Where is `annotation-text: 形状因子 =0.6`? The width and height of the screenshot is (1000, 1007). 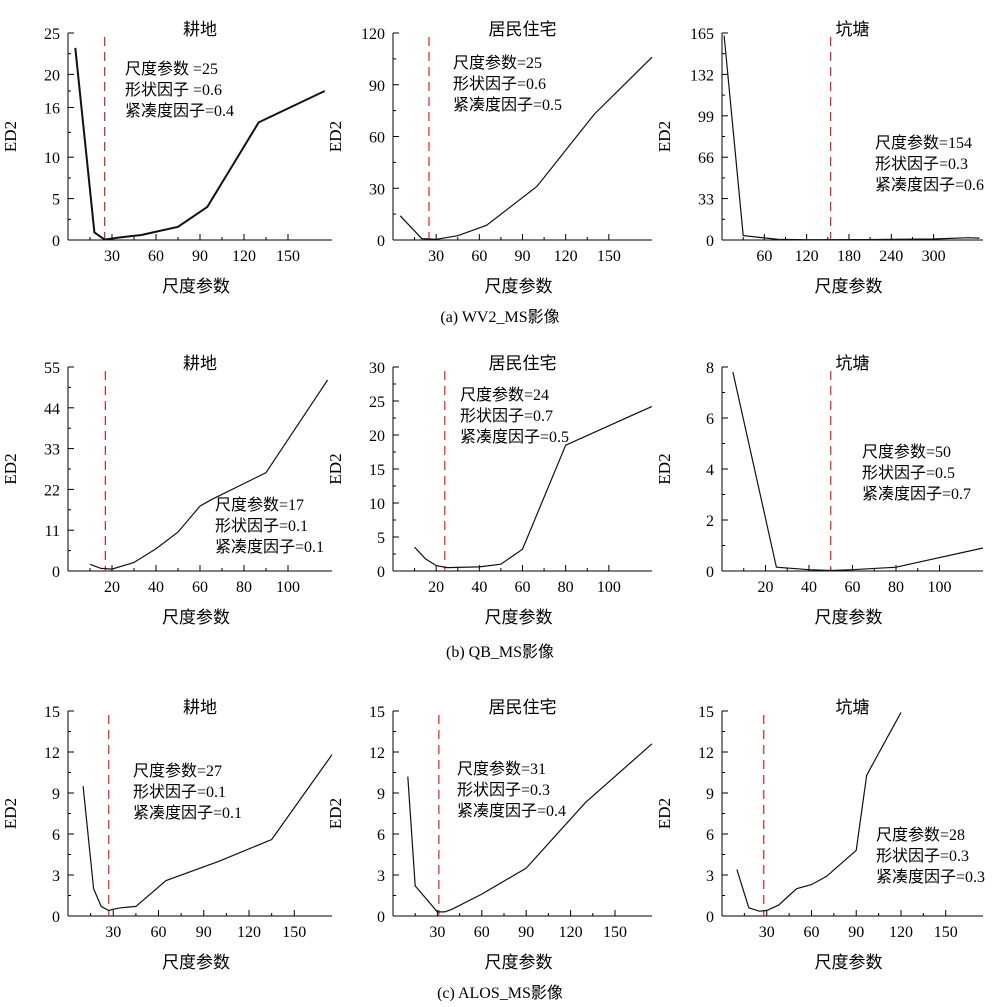 annotation-text: 形状因子 =0.6 is located at coordinates (173, 90).